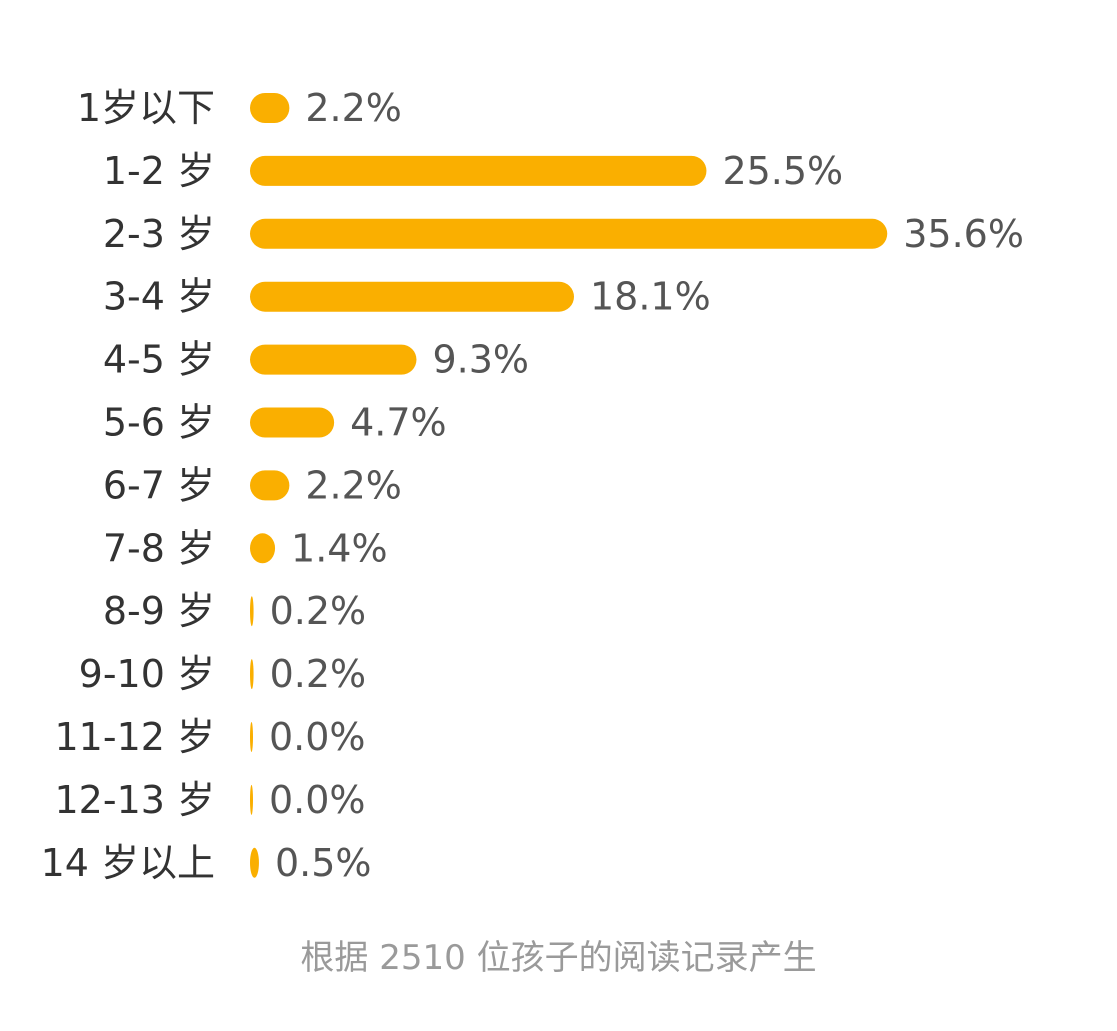  Describe the element at coordinates (159, 360) in the screenshot. I see `category-label: 4-5 岁` at that location.